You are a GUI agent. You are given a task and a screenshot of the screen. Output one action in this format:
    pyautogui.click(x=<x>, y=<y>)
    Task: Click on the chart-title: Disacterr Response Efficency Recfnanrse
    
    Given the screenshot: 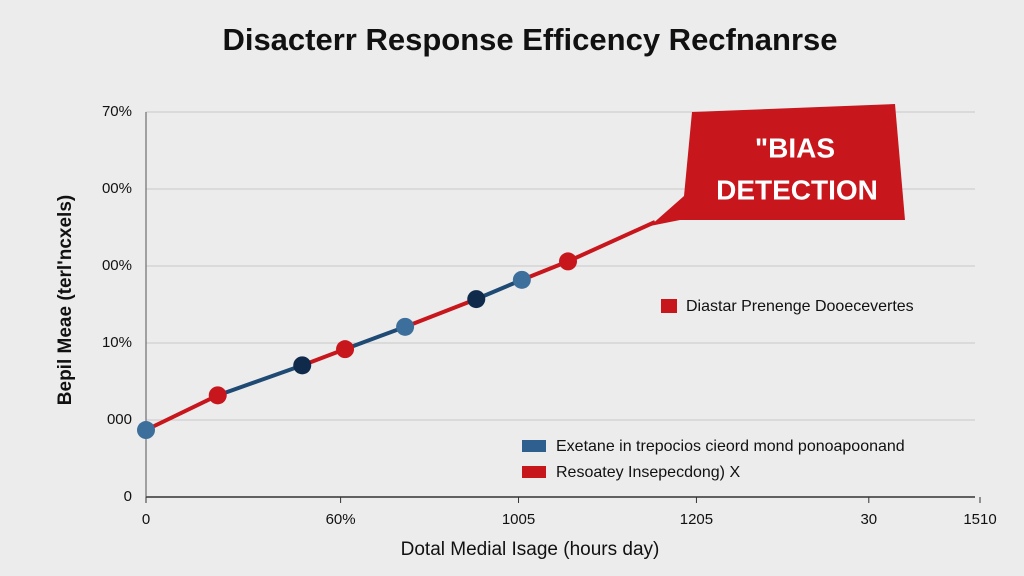 What is the action you would take?
    pyautogui.click(x=529, y=39)
    